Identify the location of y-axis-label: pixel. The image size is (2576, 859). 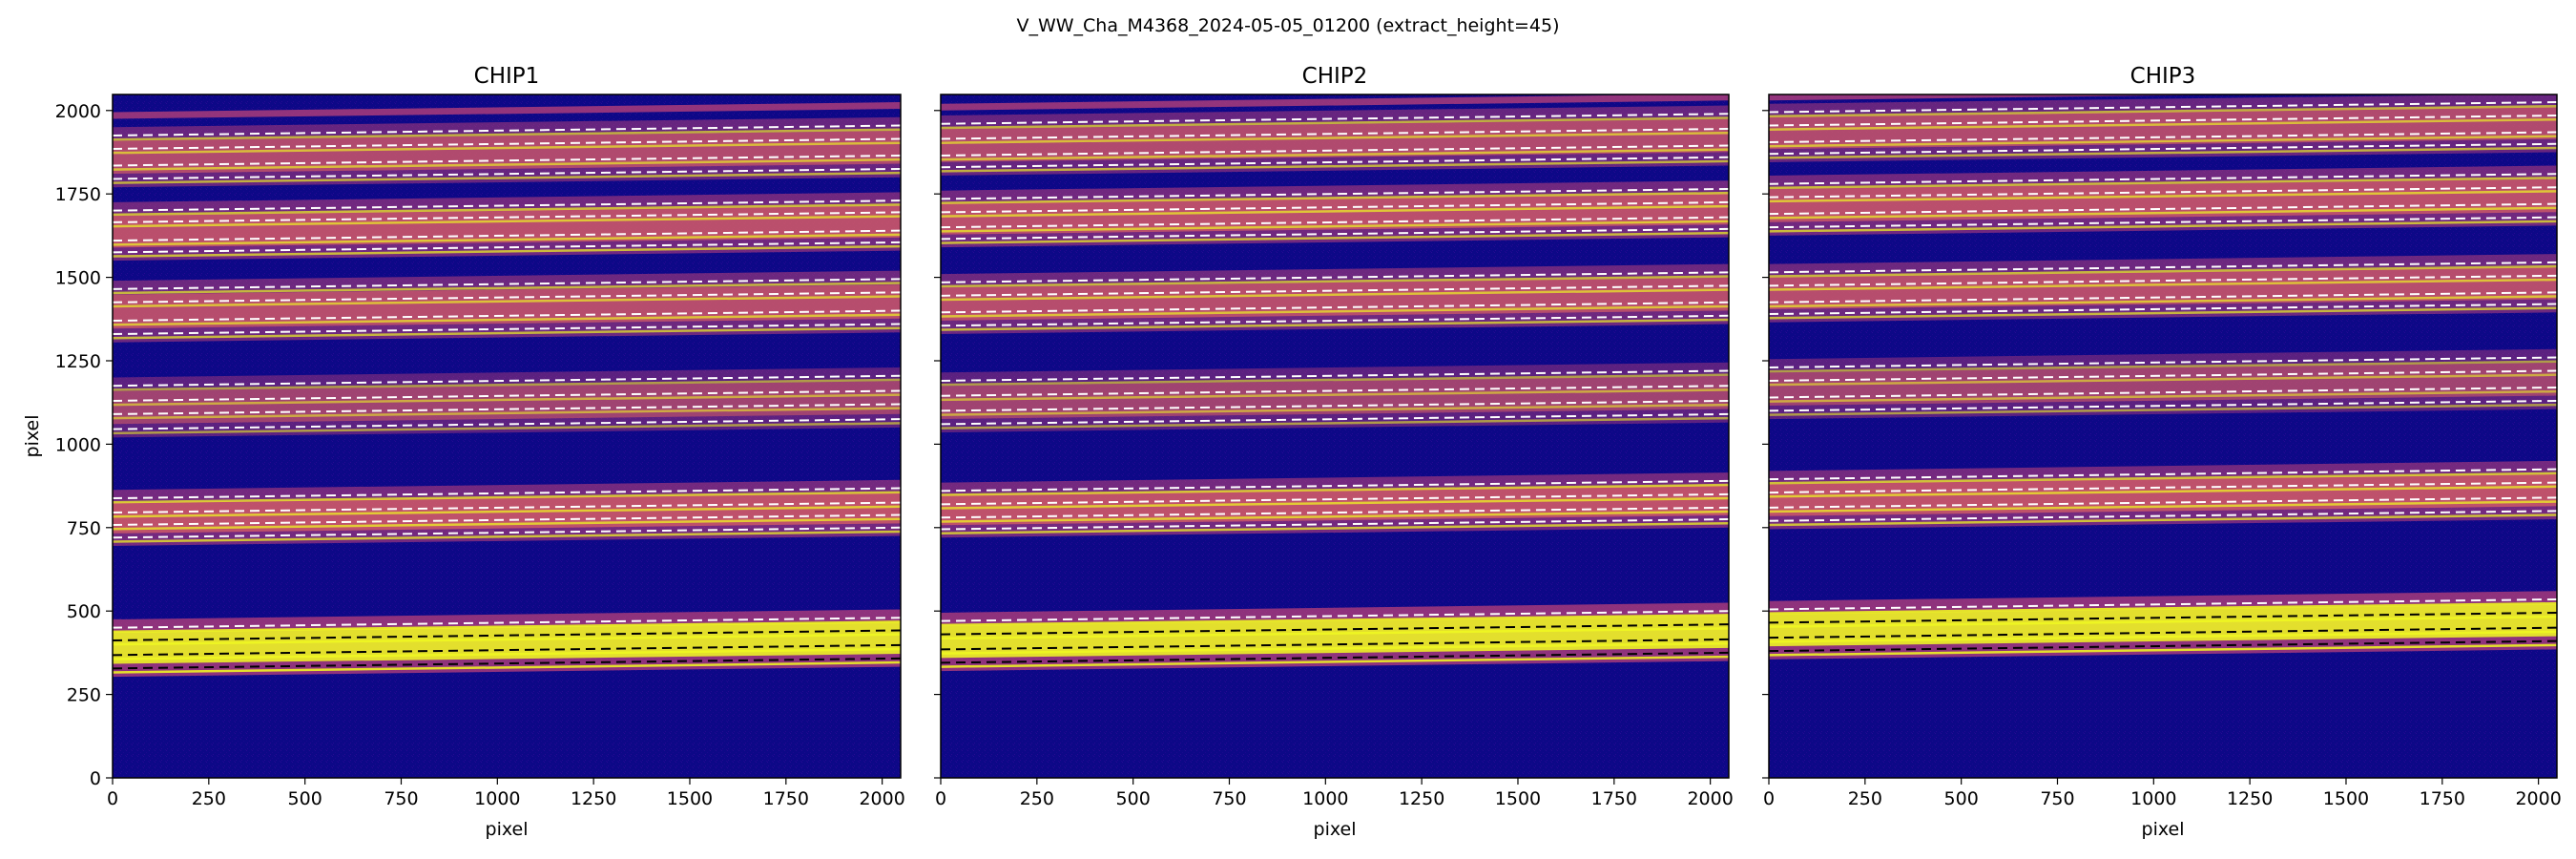
(32, 436).